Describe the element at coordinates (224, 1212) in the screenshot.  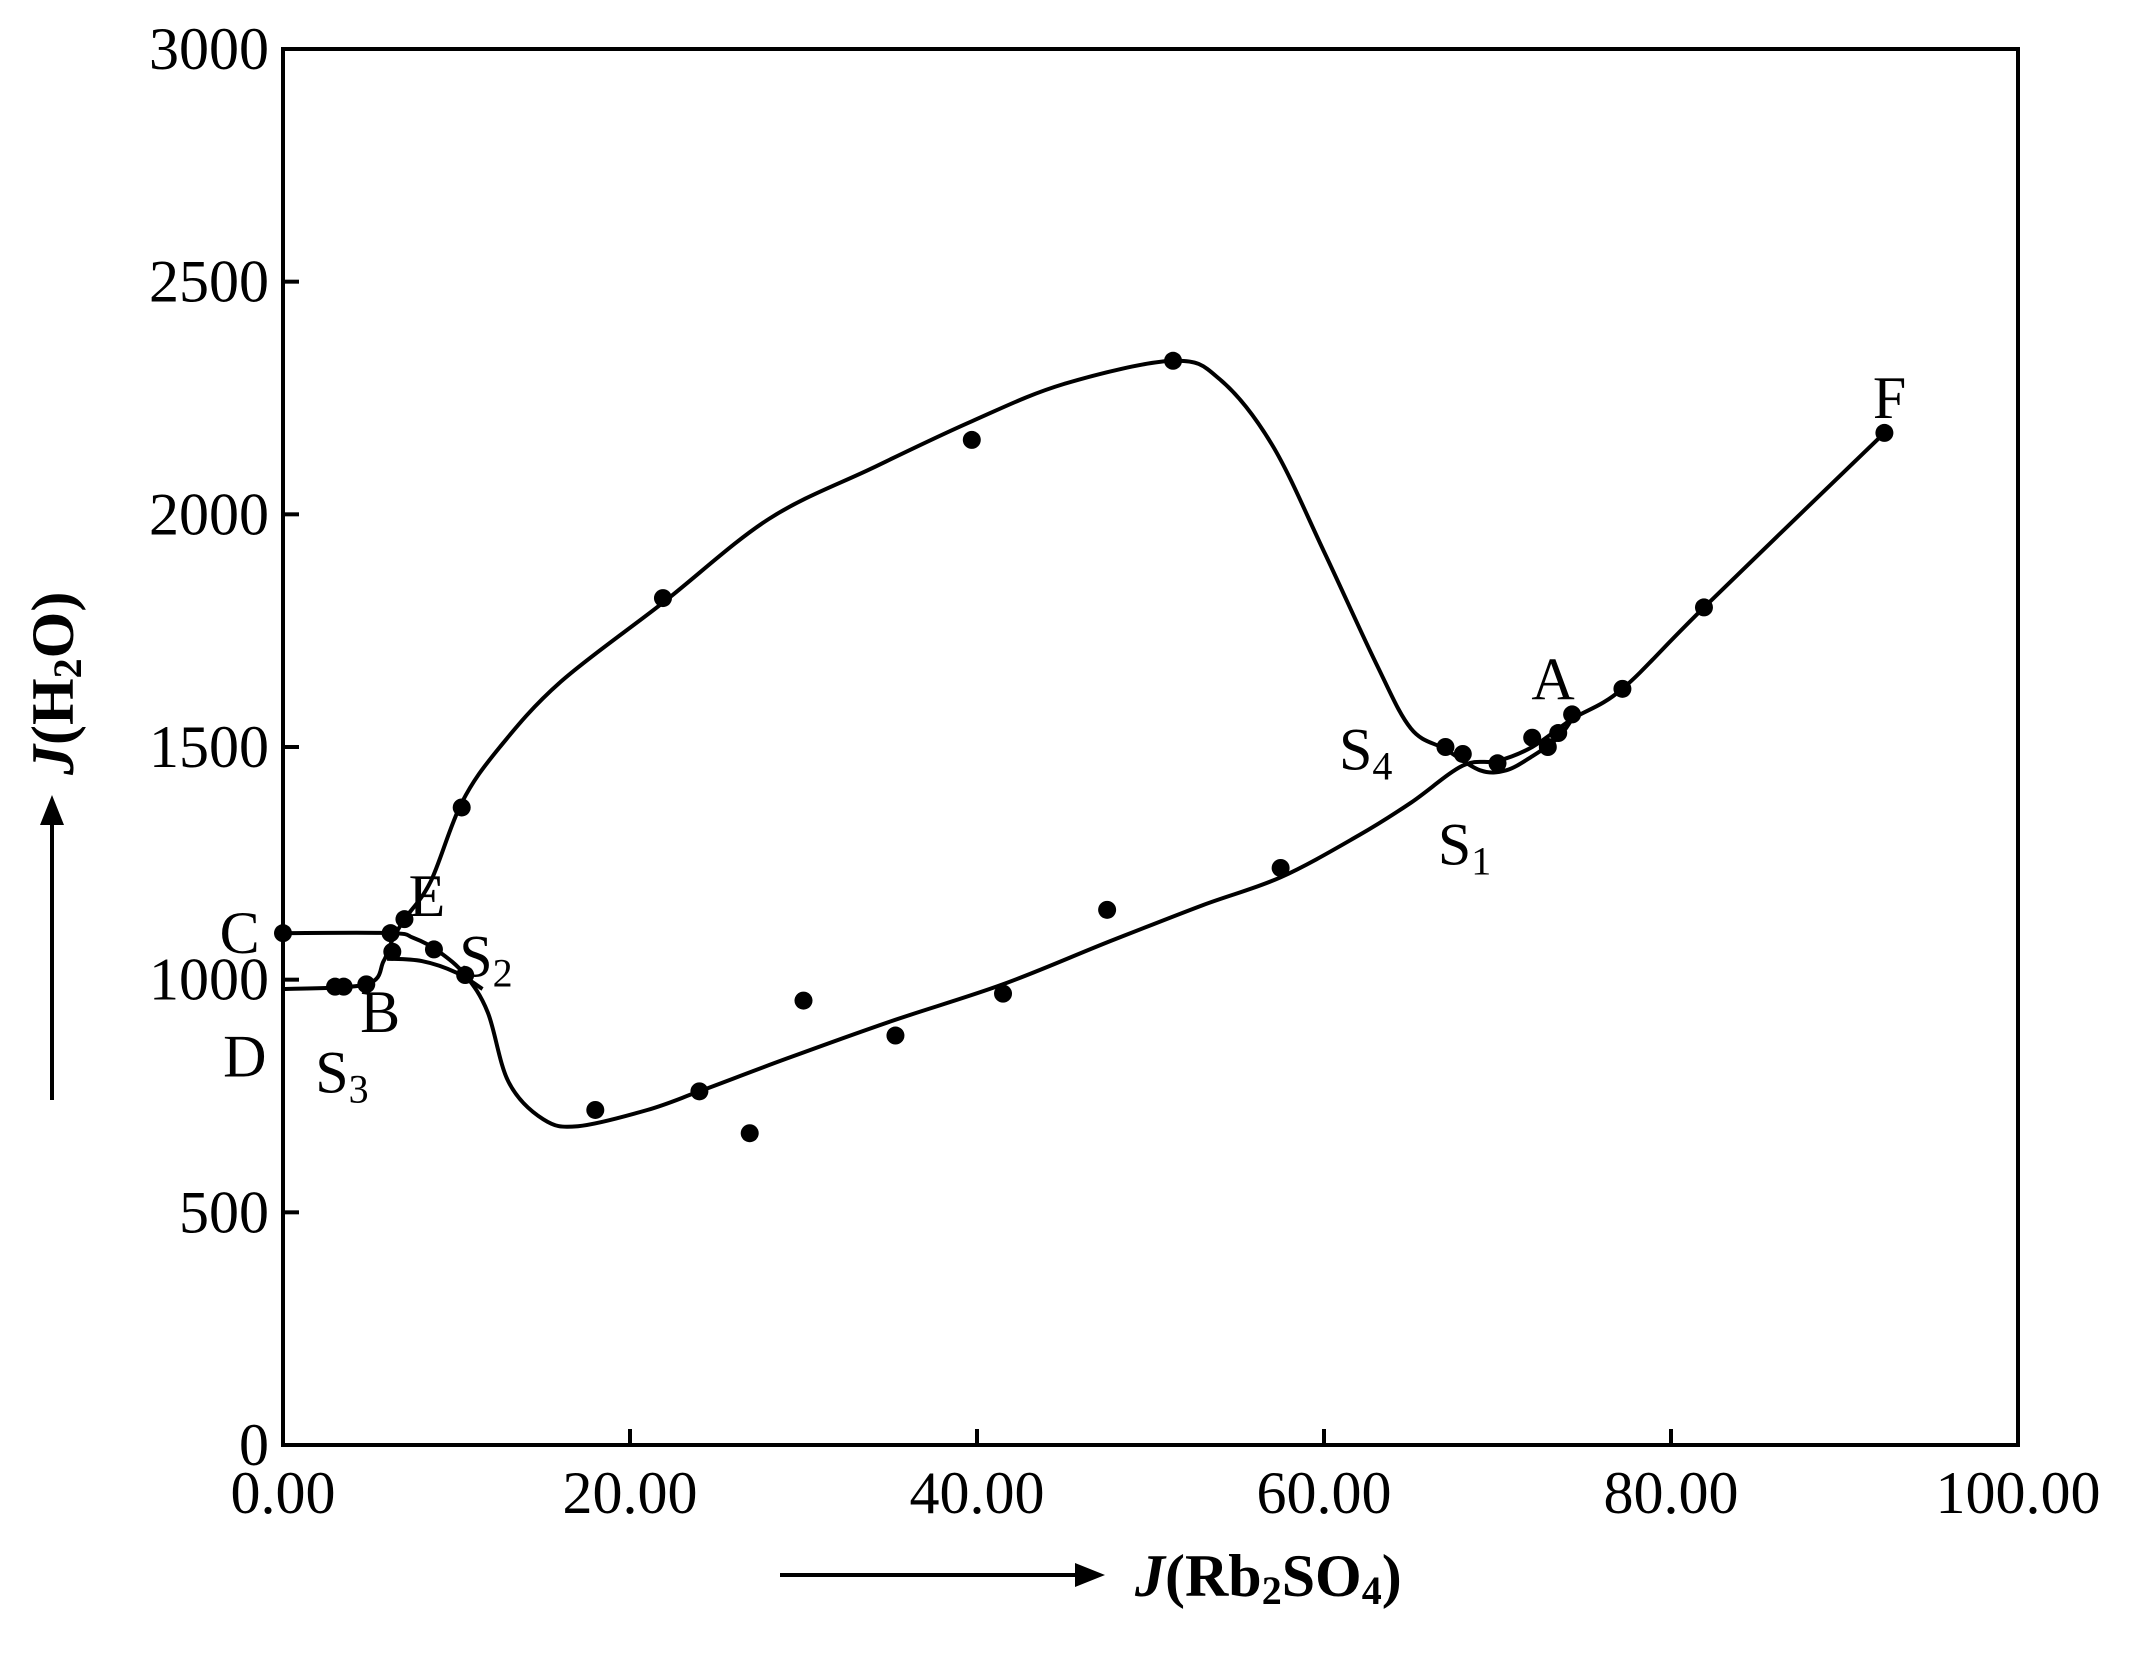
I see `y-tick-label: 500` at that location.